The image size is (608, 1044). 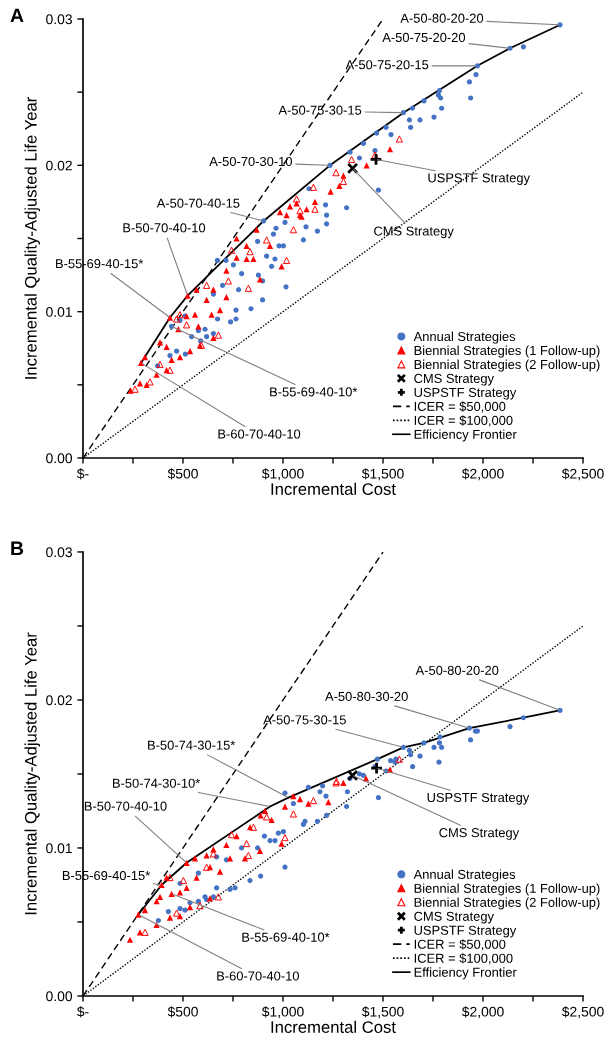 I want to click on annotation: B-50-74-30-15*, so click(x=192, y=745).